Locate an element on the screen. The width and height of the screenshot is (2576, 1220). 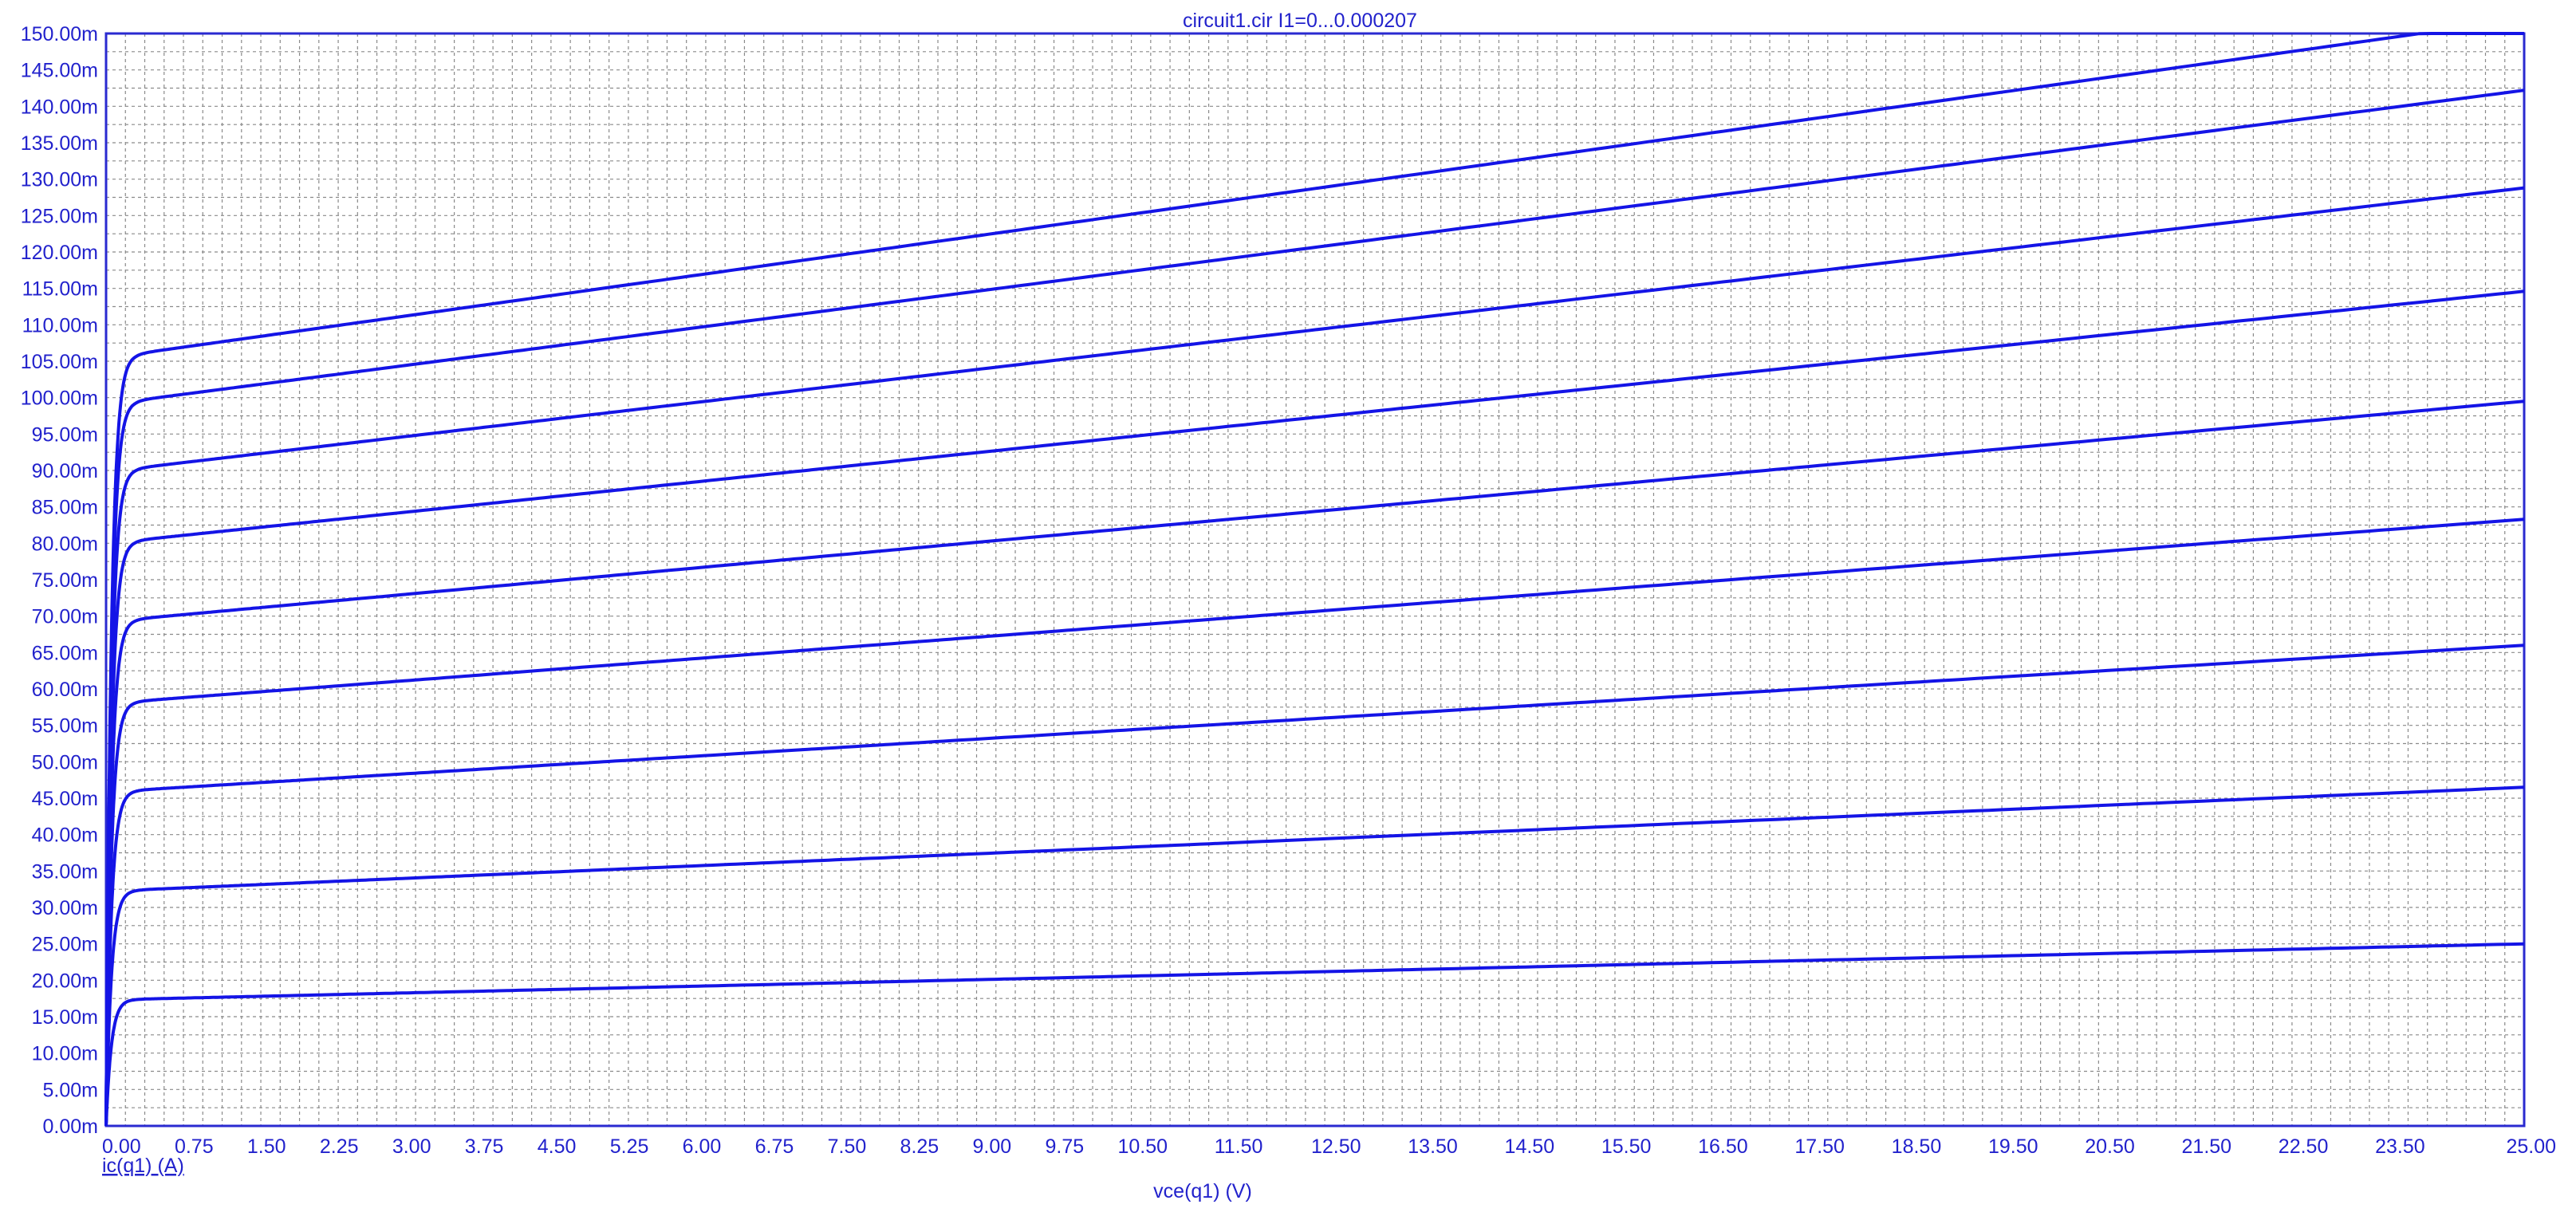
x-tick-label: 0.00 is located at coordinates (121, 1146).